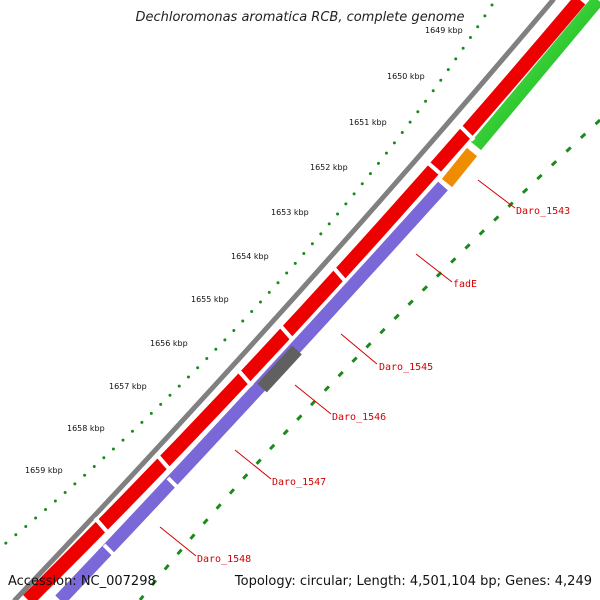 The image size is (600, 600). Describe the element at coordinates (459, 167) in the screenshot. I see `orange-feature` at that location.